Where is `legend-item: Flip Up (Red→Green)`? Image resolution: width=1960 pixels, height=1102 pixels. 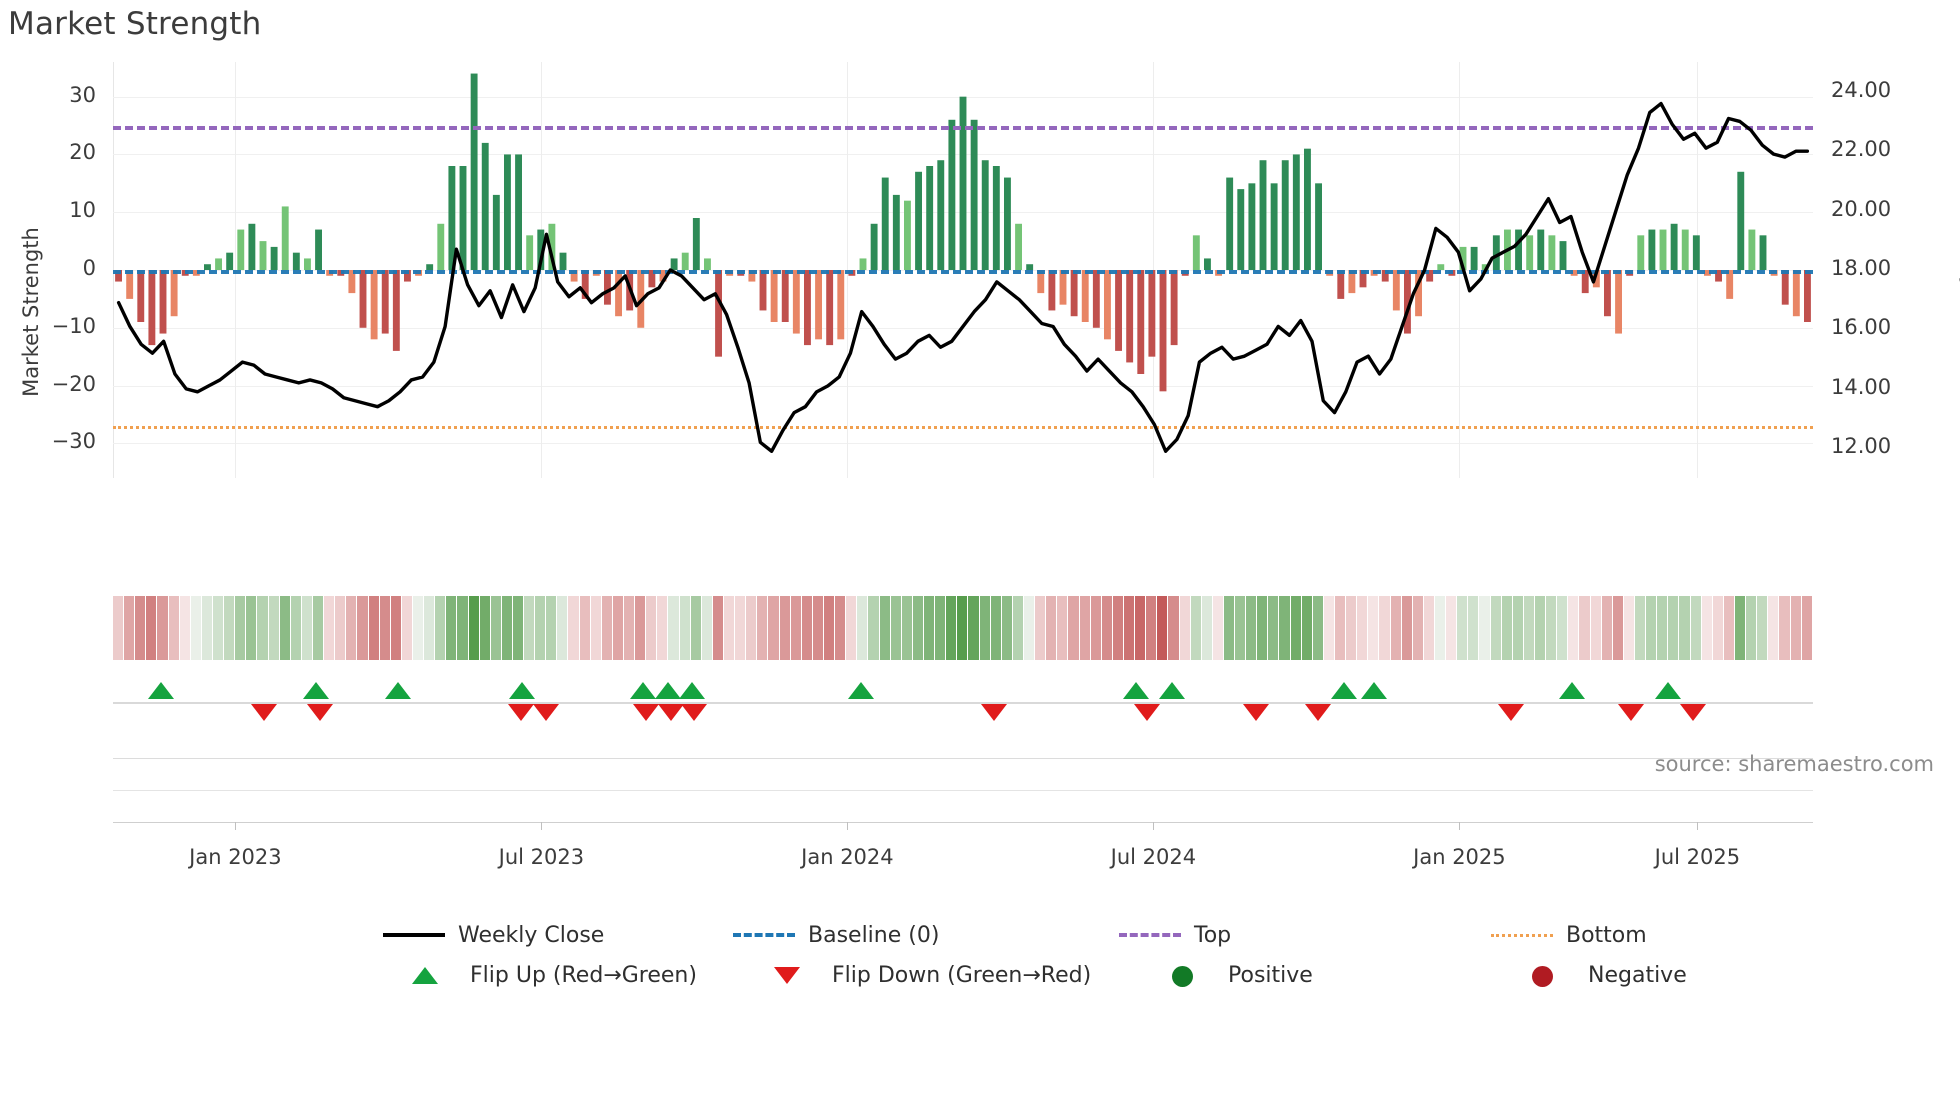
legend-item: Flip Up (Red→Green) is located at coordinates (546, 975).